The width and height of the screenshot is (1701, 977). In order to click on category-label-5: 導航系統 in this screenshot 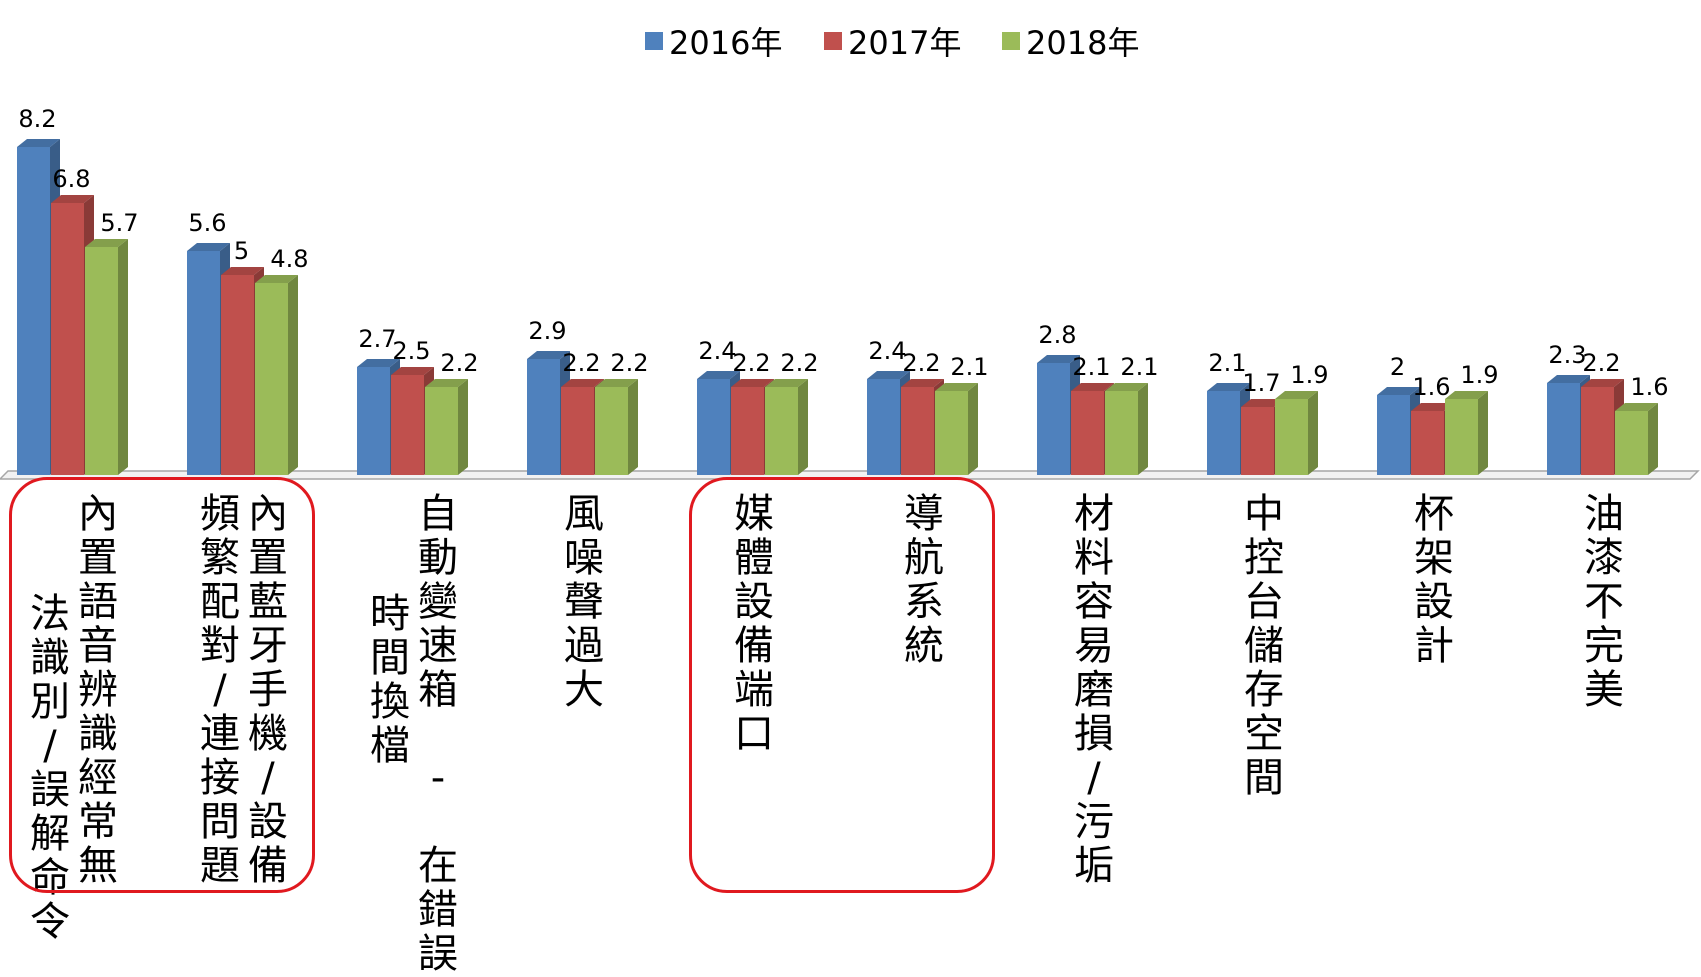, I will do `click(924, 580)`.